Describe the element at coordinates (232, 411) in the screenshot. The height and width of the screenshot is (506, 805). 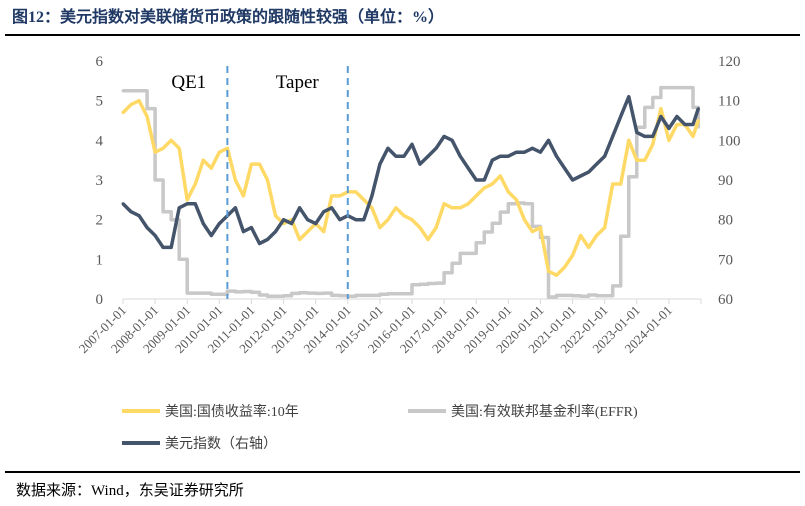
I see `legend-label: 美国:国债收益率:10年` at that location.